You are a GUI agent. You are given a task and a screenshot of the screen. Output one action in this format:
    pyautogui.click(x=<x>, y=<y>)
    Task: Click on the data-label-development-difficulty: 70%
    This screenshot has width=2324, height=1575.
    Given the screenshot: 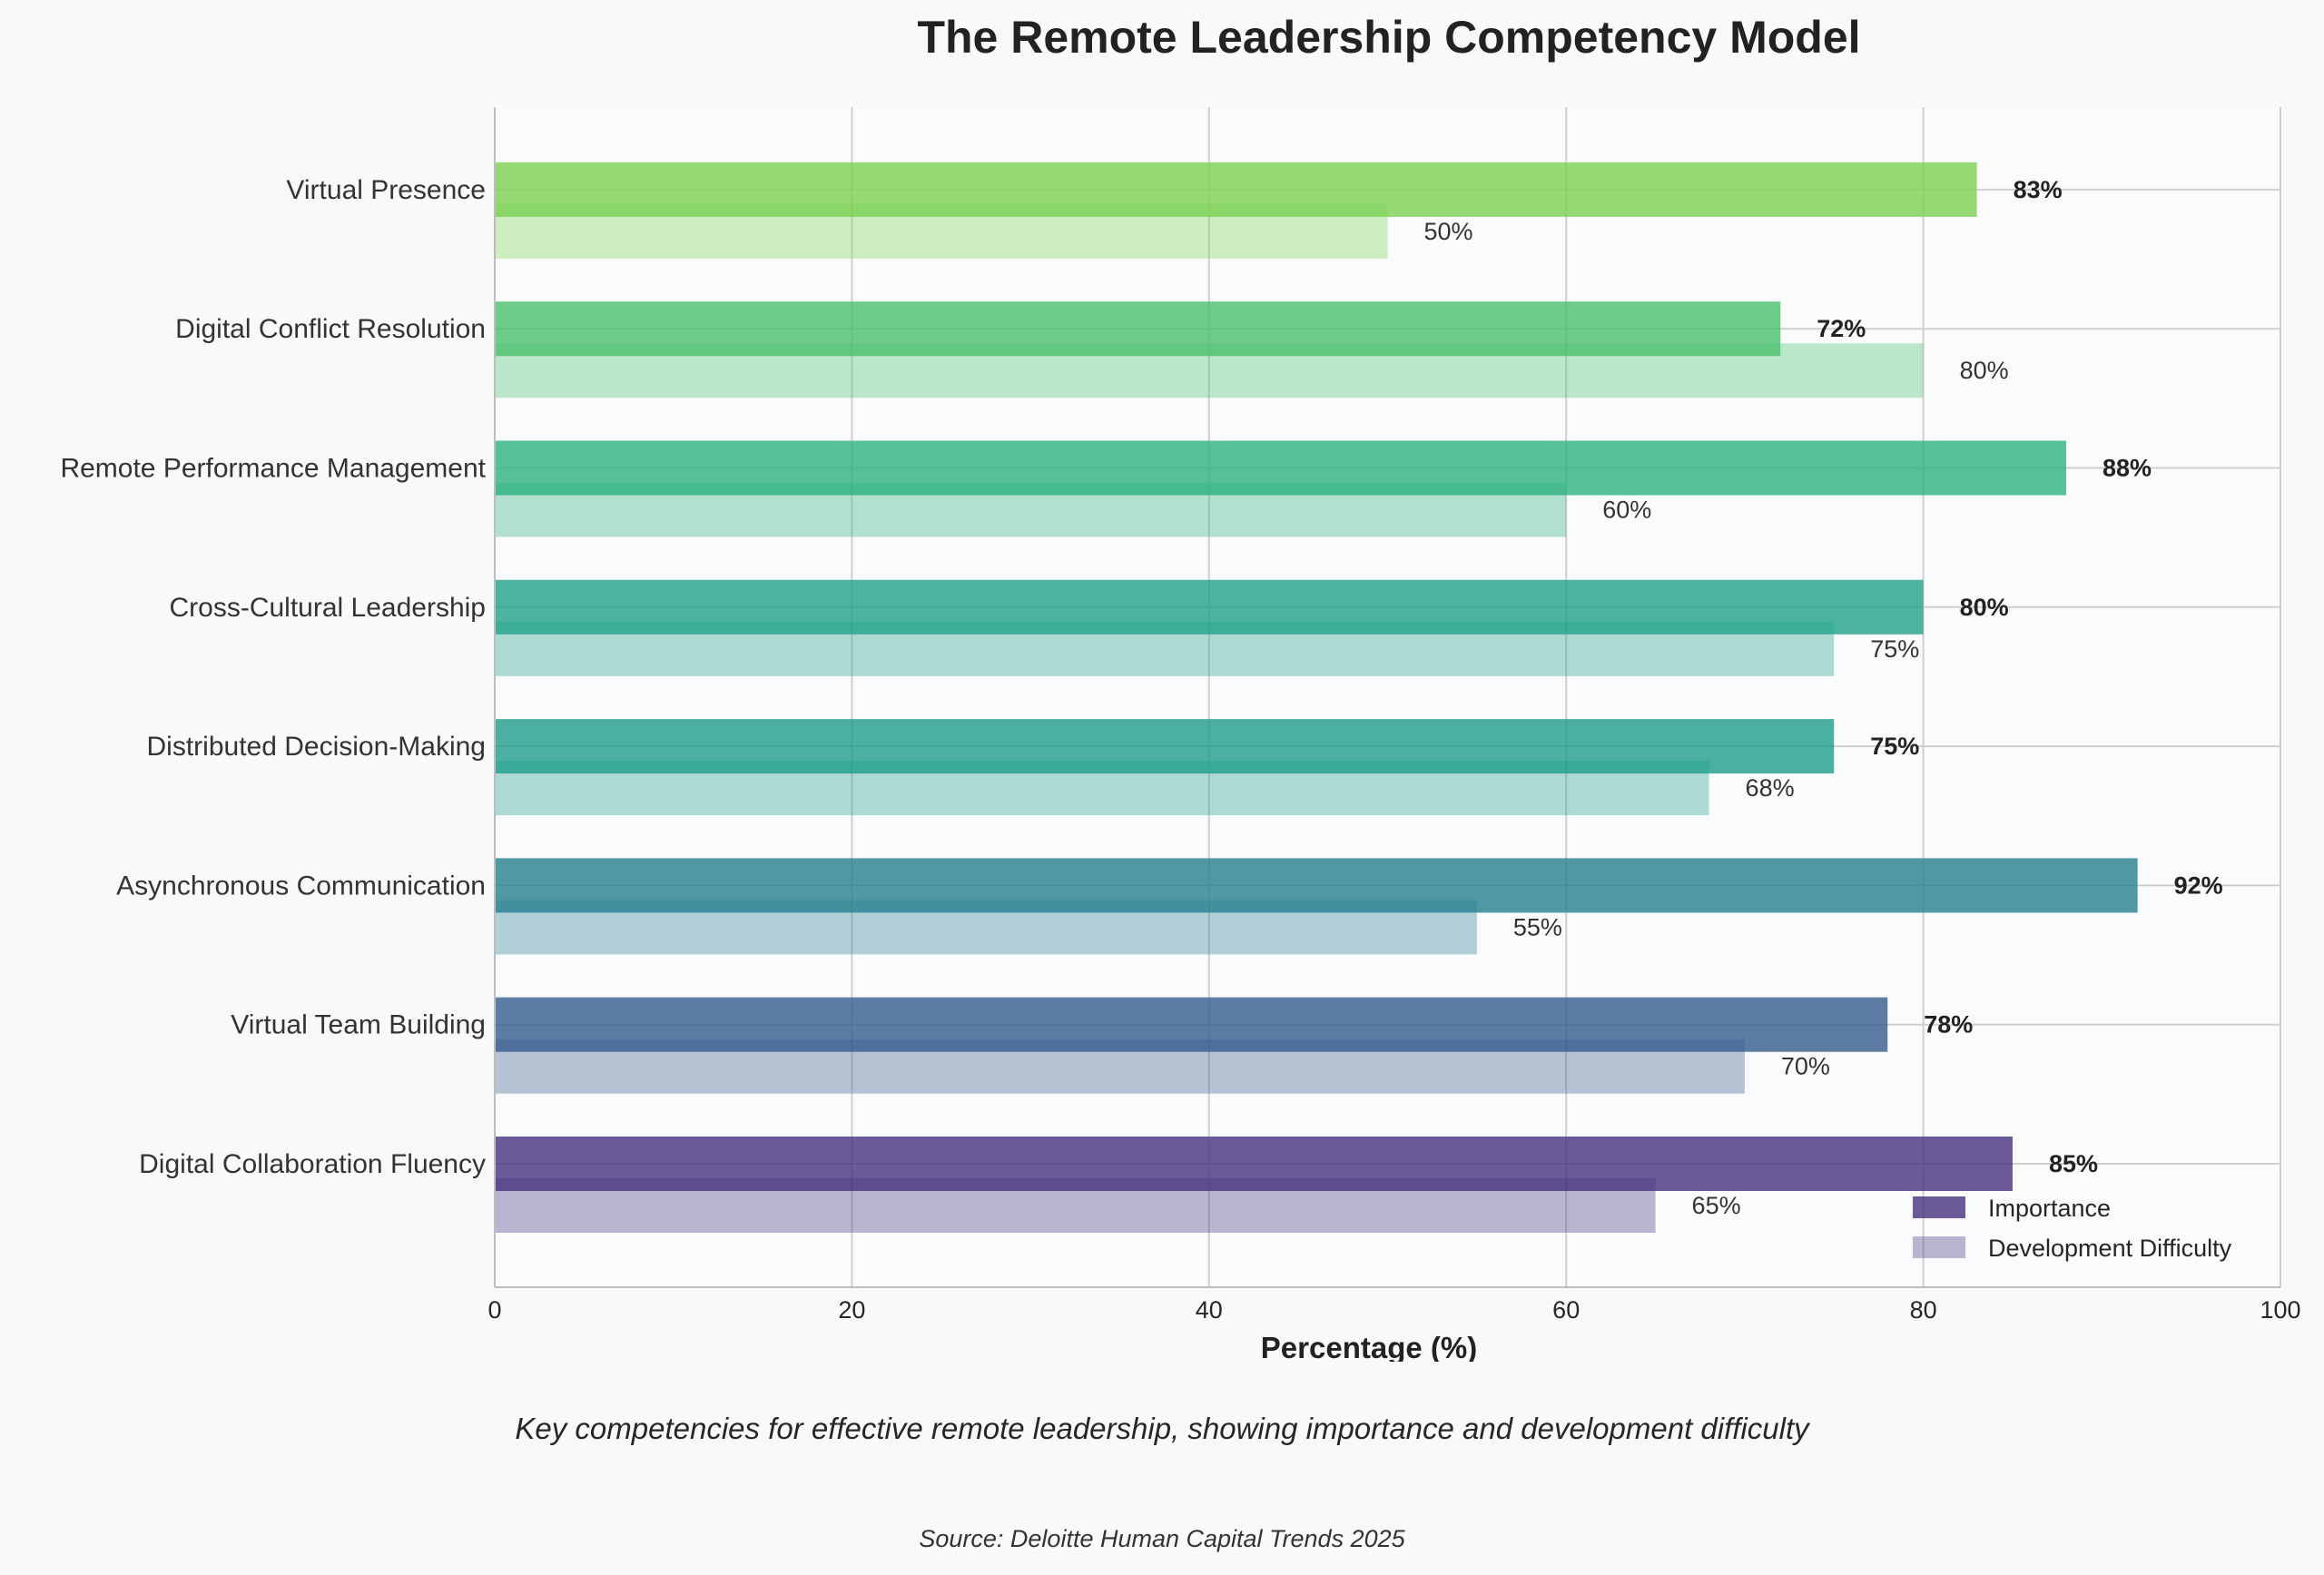 What is the action you would take?
    pyautogui.click(x=1805, y=1066)
    